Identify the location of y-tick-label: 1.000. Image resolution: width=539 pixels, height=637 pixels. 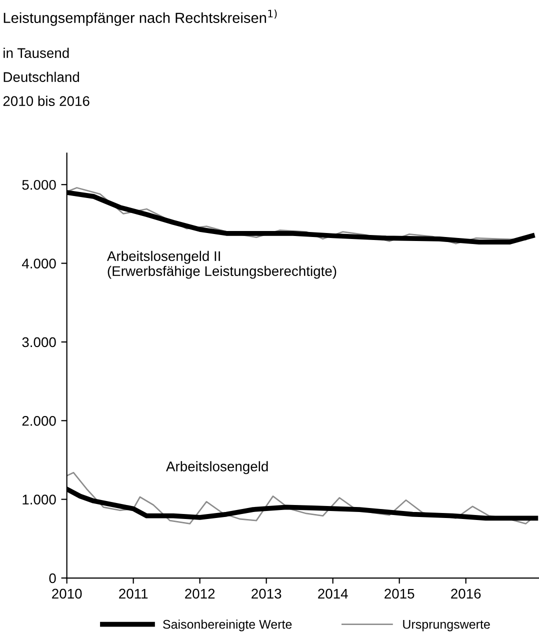
(39, 499).